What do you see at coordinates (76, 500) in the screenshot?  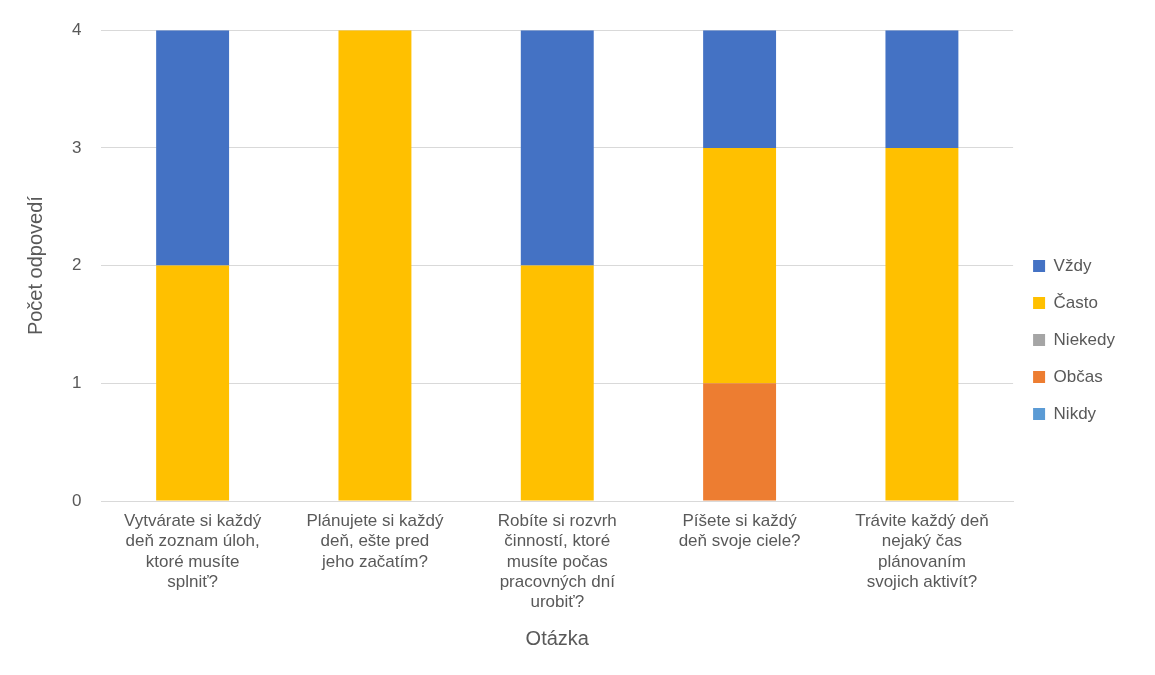 I see `y-tick-label: 0` at bounding box center [76, 500].